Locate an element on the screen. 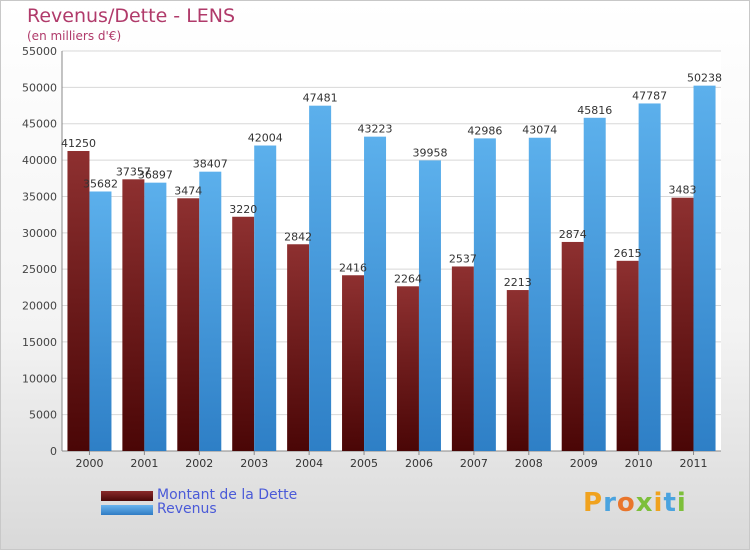  data-label-revenus-2008: 43074 is located at coordinates (539, 130).